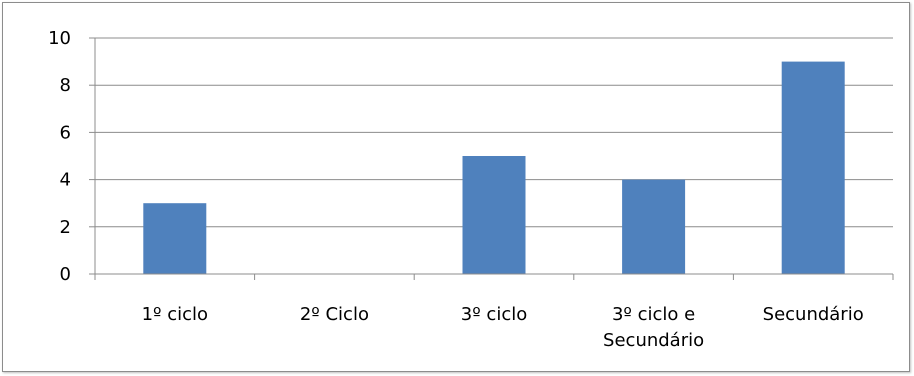 This screenshot has height=376, width=914. I want to click on x-category-label-line: 3º ciclo e, so click(653, 314).